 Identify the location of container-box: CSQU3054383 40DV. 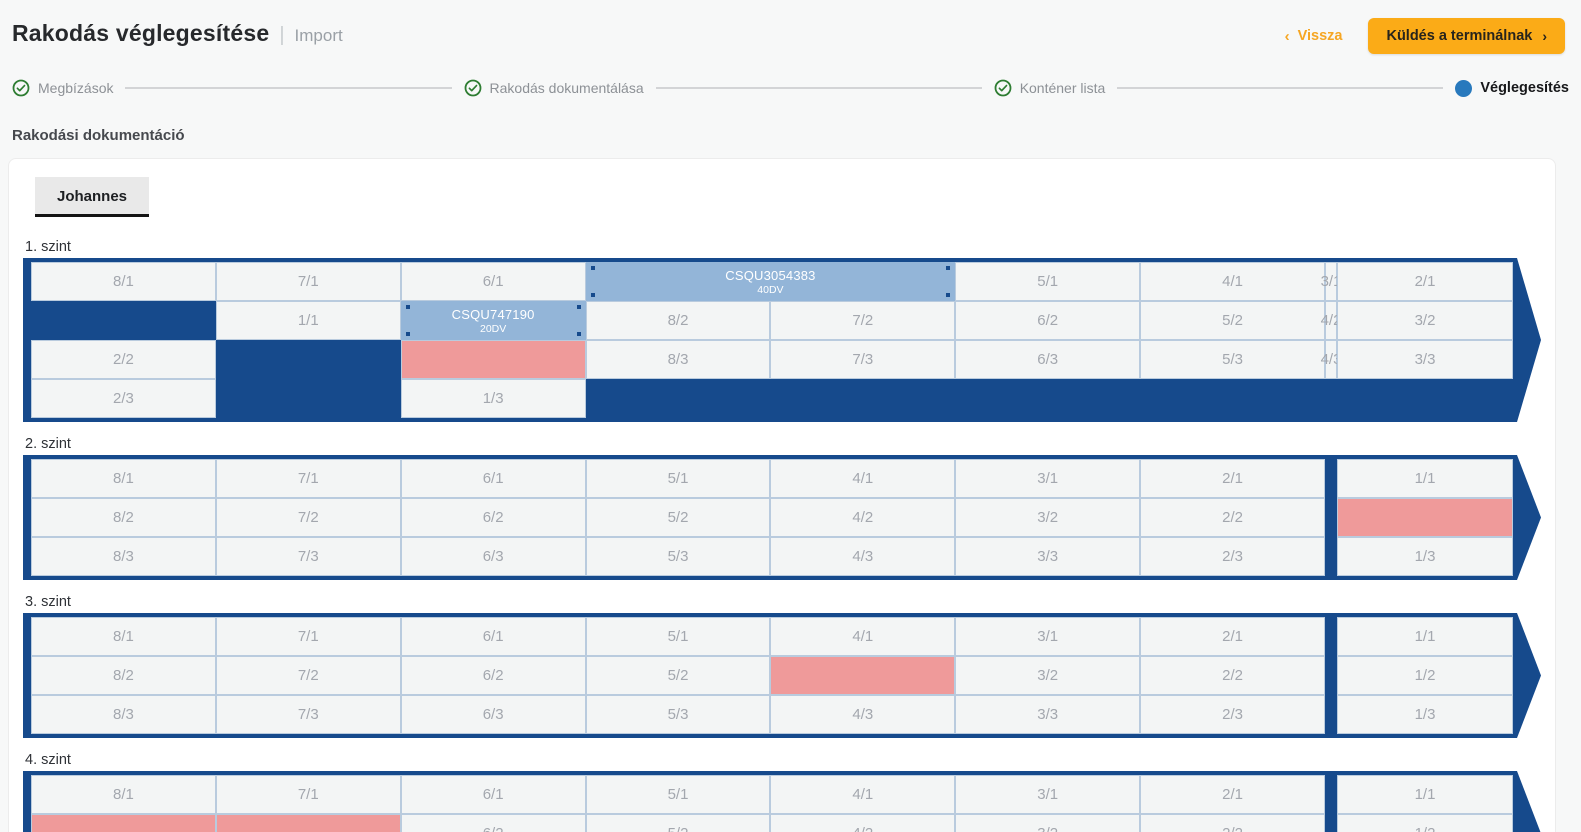
(770, 281).